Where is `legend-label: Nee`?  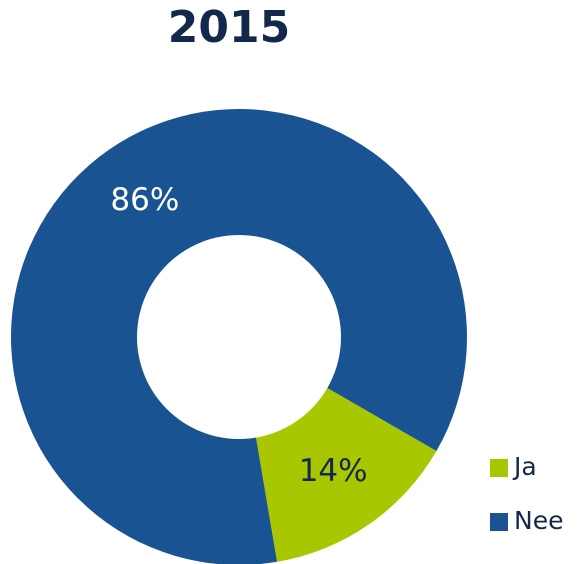
legend-label: Nee is located at coordinates (538, 520).